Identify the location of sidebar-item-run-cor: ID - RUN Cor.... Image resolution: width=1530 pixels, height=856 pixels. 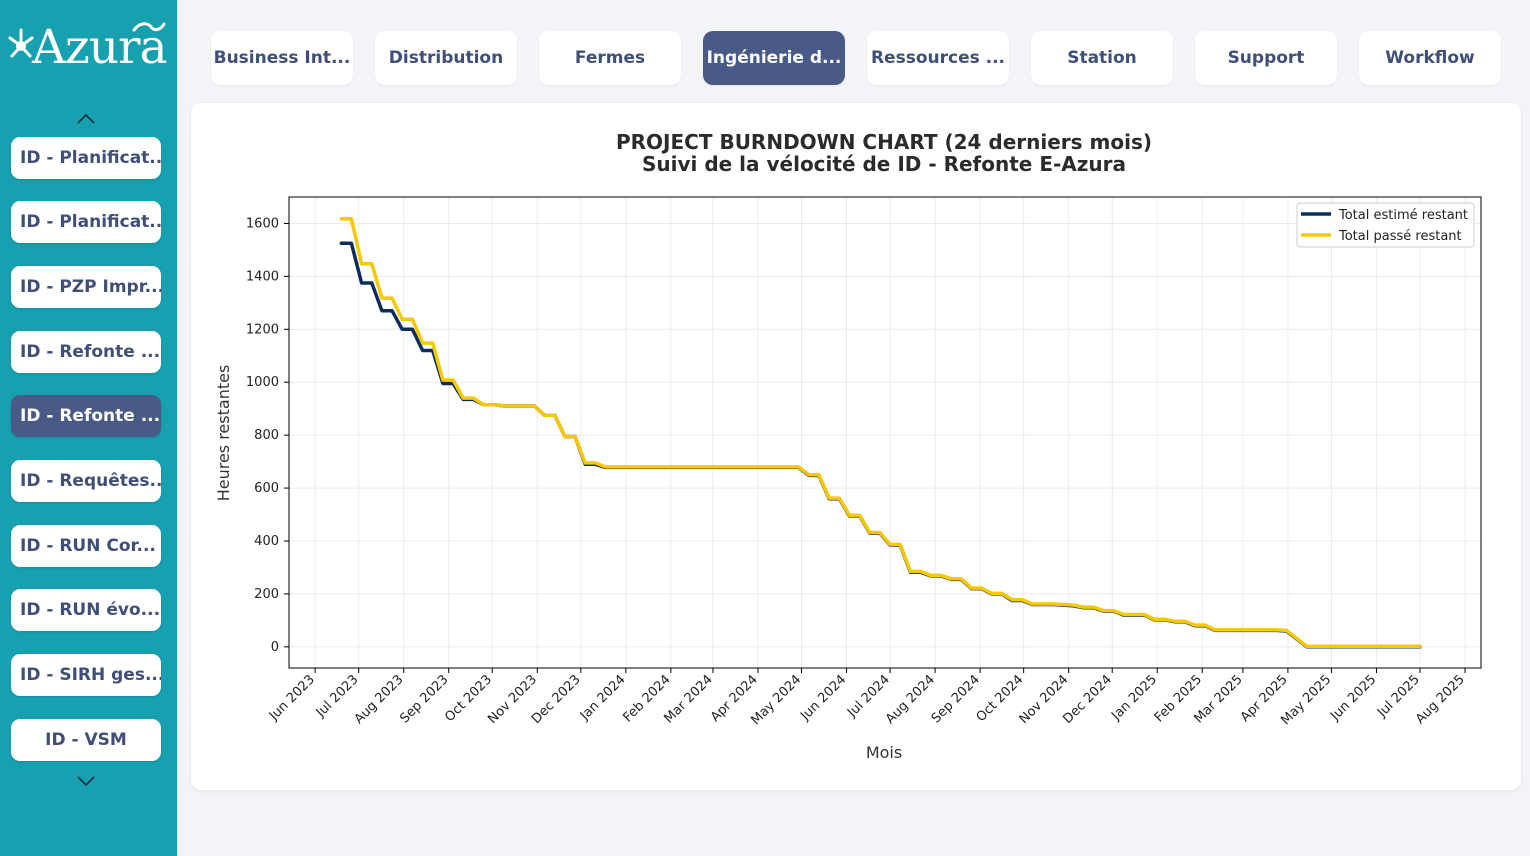
(86, 546).